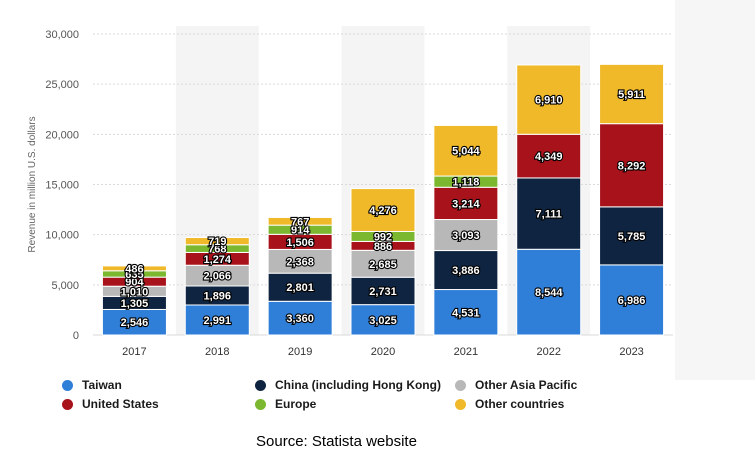 The width and height of the screenshot is (755, 462). I want to click on data-label: 767, so click(300, 222).